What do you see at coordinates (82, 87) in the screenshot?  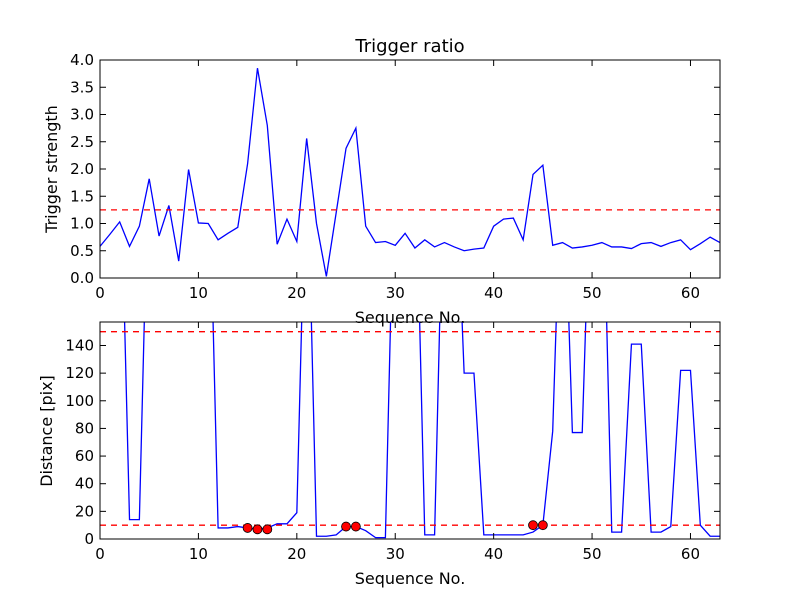 I see `y-tick-label: 3.5` at bounding box center [82, 87].